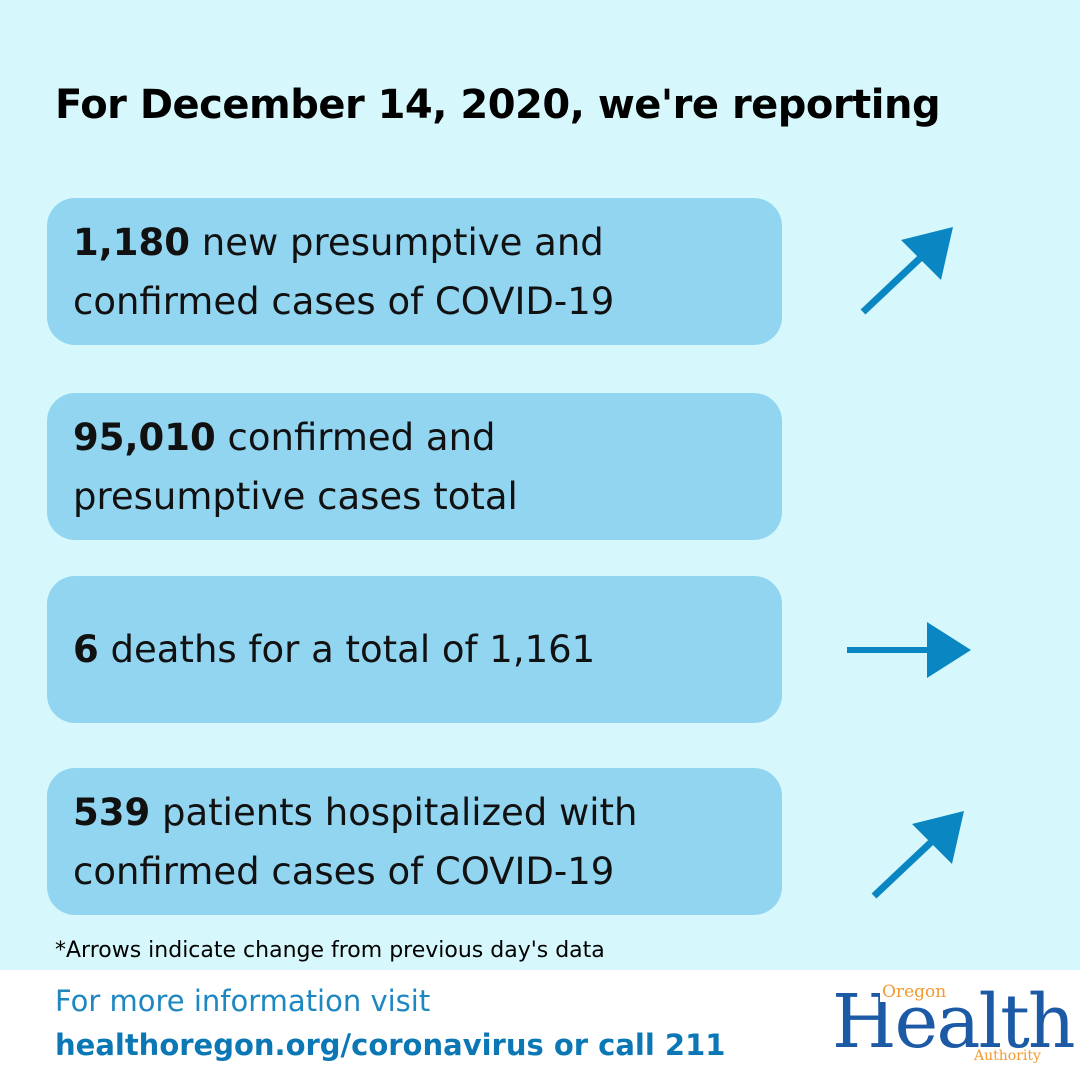 Image resolution: width=1080 pixels, height=1080 pixels. What do you see at coordinates (132, 242) in the screenshot?
I see `stat-number: 1,180` at bounding box center [132, 242].